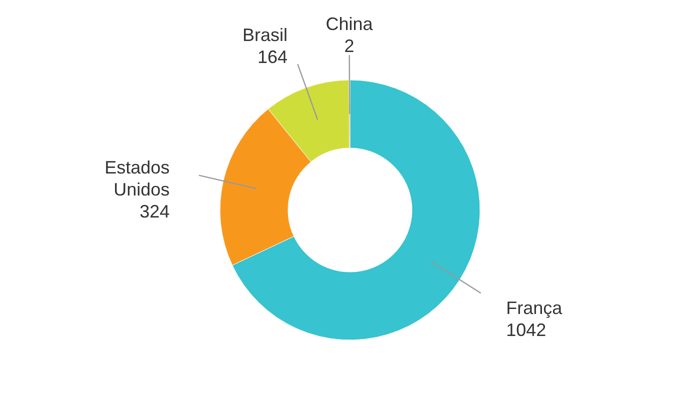  What do you see at coordinates (137, 179) in the screenshot?
I see `slice-label: Estados Unidos` at bounding box center [137, 179].